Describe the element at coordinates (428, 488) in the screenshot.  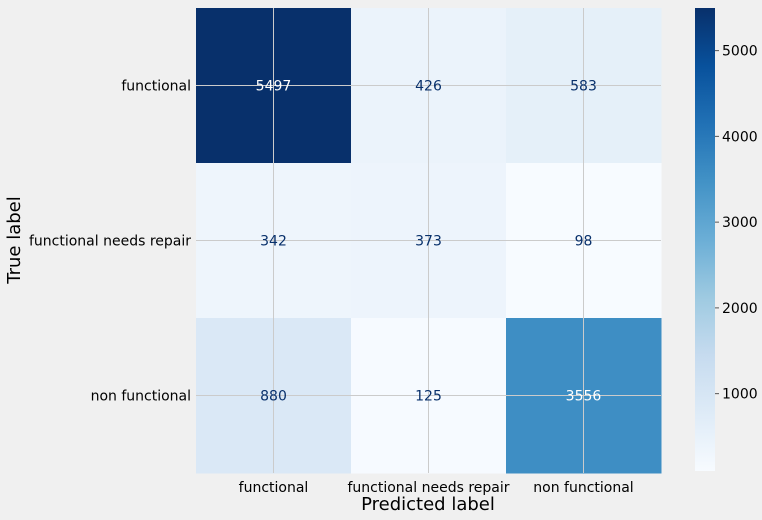
I see `x-tick-label: functional needs repair` at that location.